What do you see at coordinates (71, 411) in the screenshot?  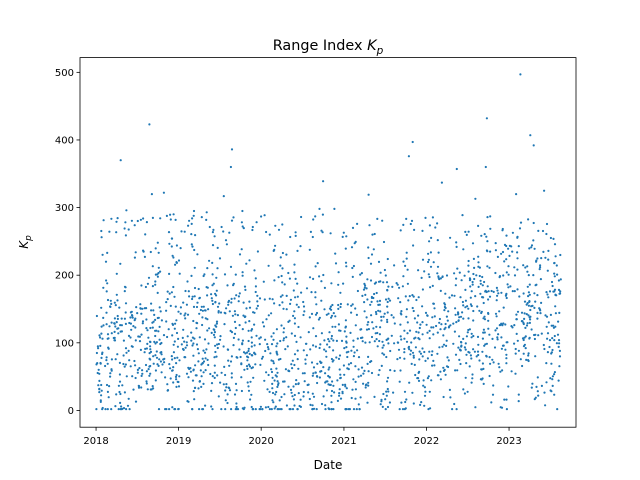 I see `y-tick-label: 0` at bounding box center [71, 411].